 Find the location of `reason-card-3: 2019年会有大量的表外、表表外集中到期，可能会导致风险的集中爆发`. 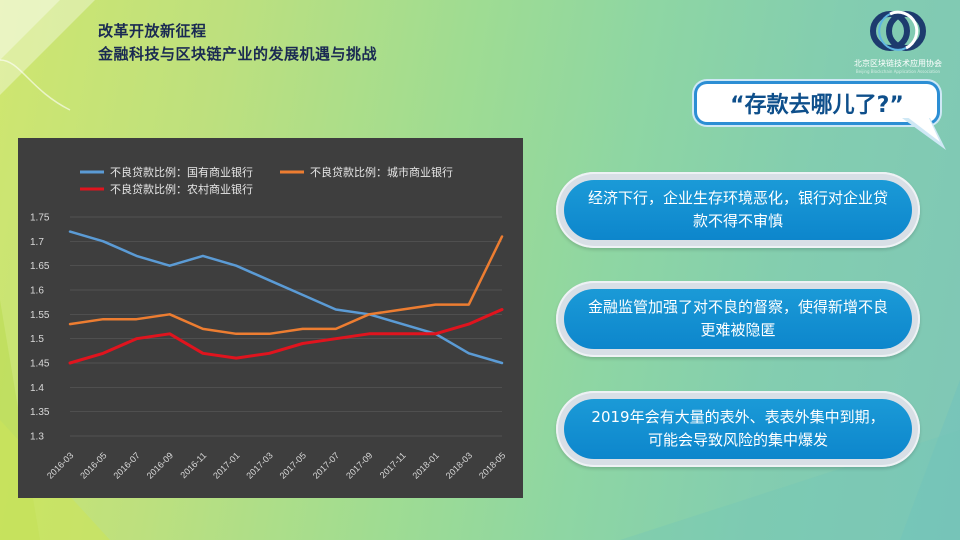

reason-card-3: 2019年会有大量的表外、表表外集中到期，可能会导致风险的集中爆发 is located at coordinates (738, 429).